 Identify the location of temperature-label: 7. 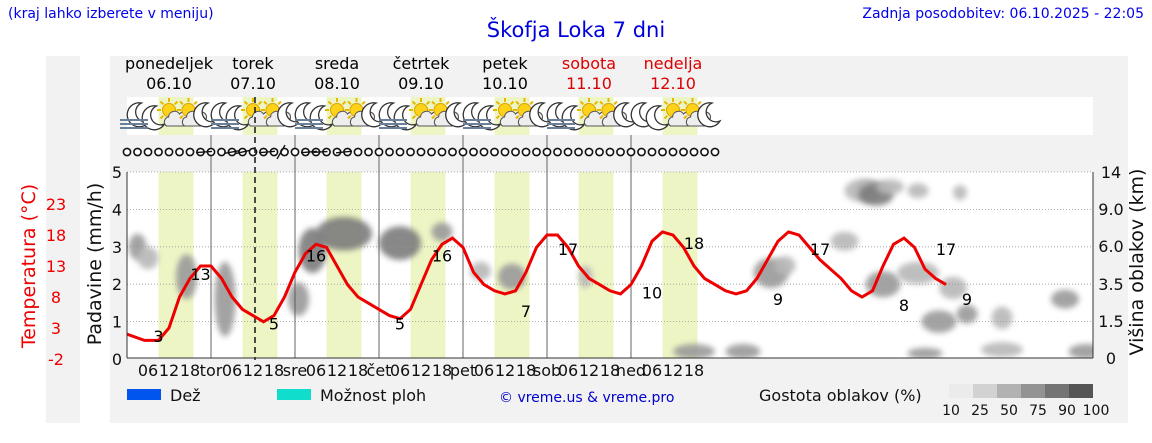
(526, 311).